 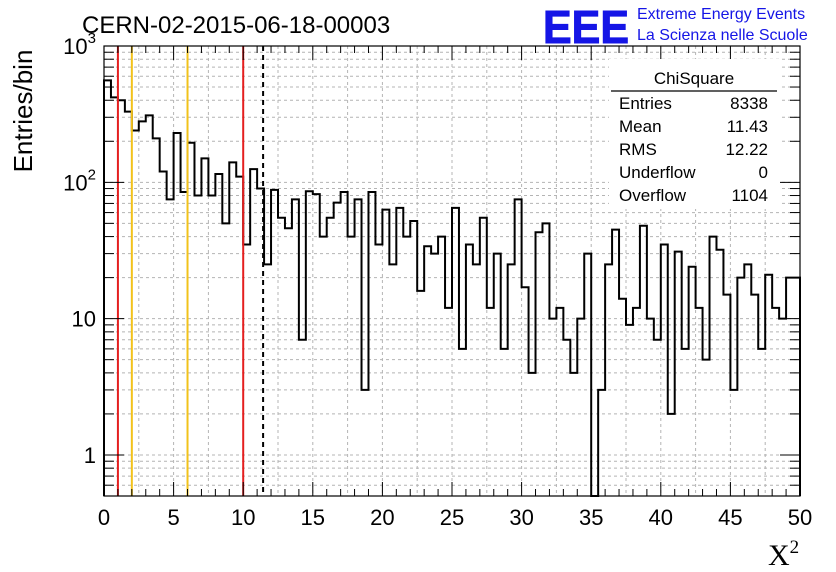 I want to click on x-tick-label: 15, so click(x=313, y=517).